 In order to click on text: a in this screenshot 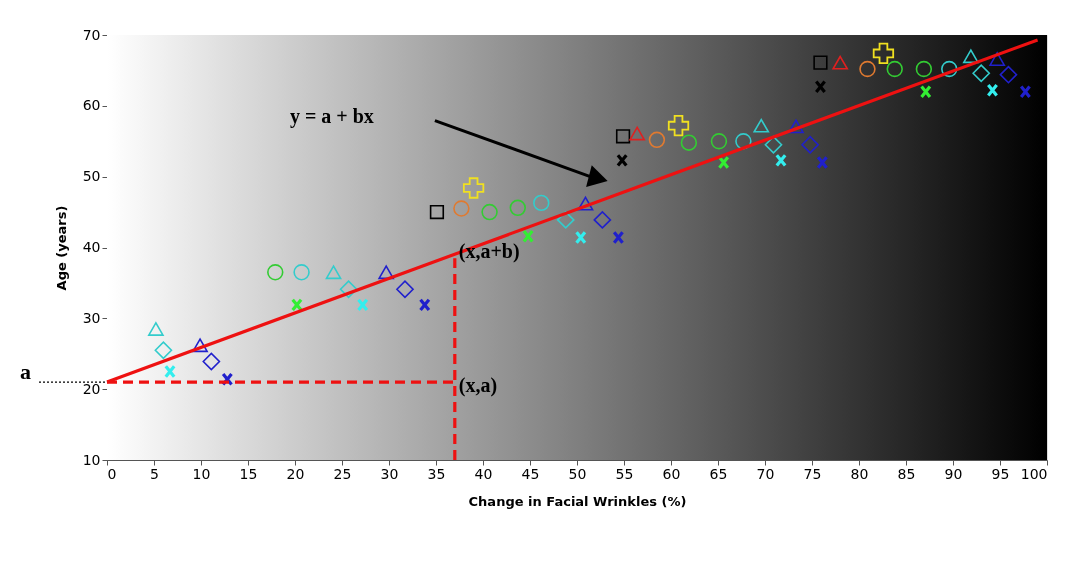, I will do `click(25, 372)`.